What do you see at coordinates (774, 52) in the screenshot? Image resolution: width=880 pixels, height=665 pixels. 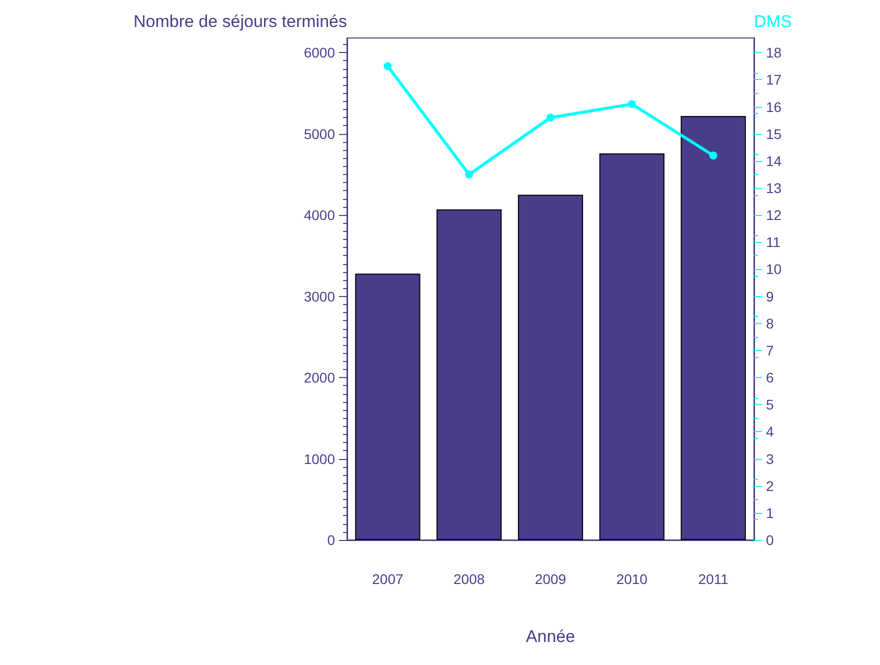 I see `y2-tick-label: 18` at bounding box center [774, 52].